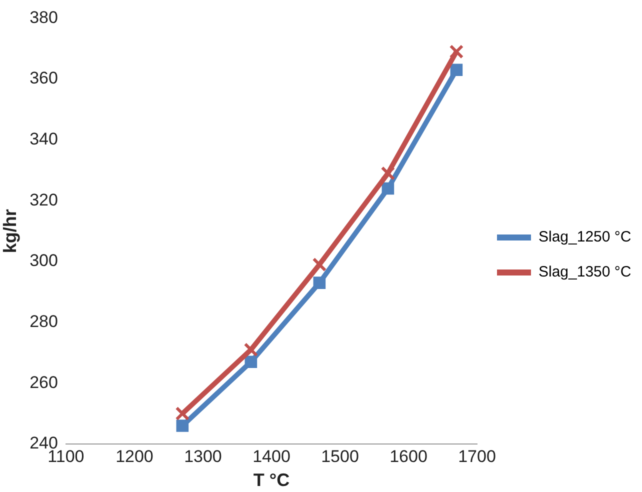  I want to click on legend-label: Slag_1350 °C, so click(585, 272).